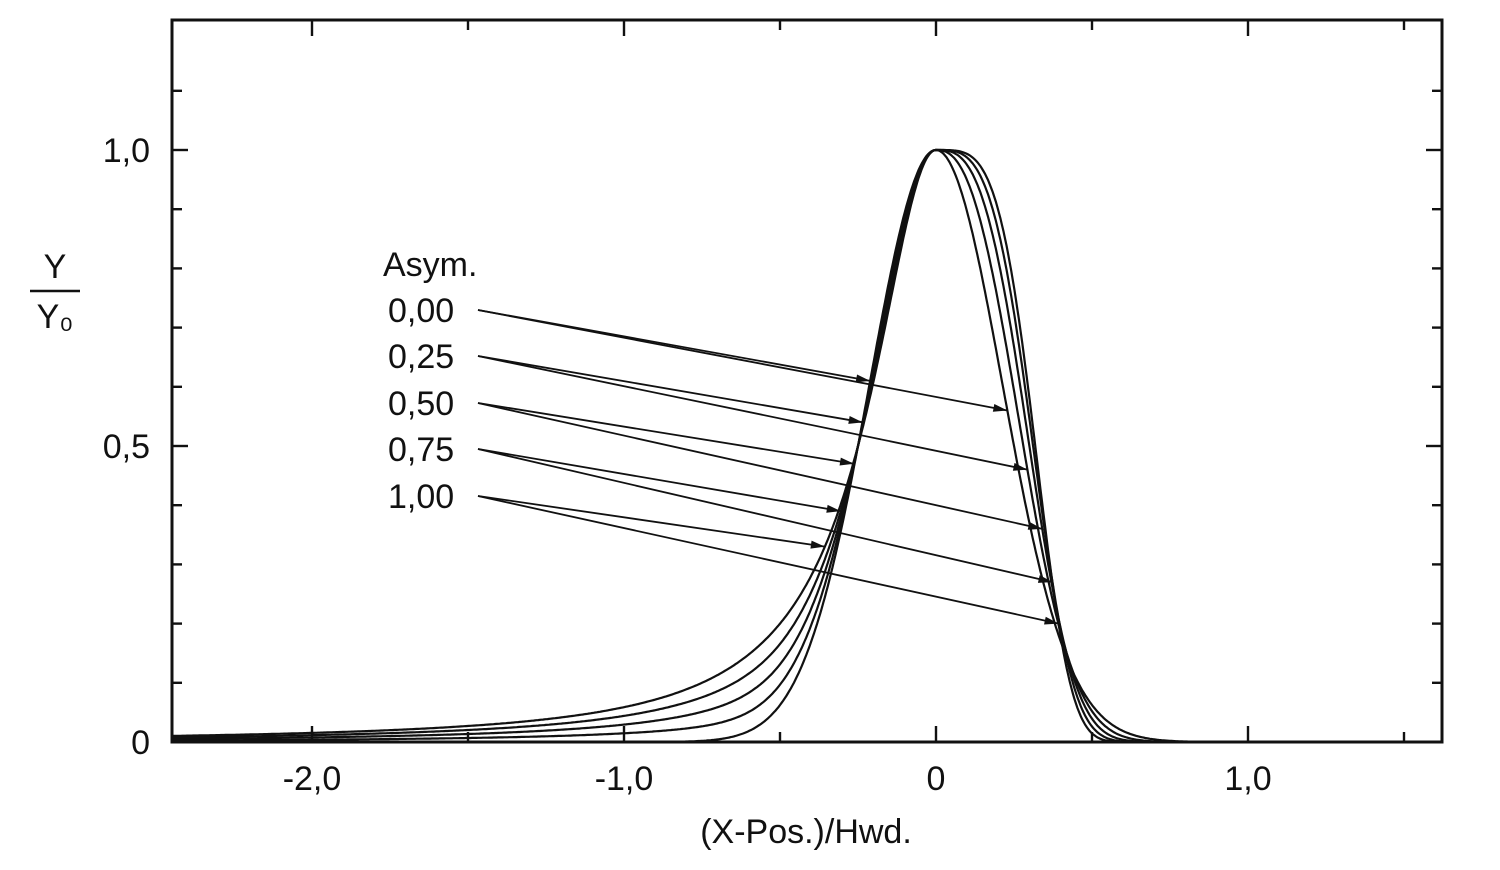  What do you see at coordinates (624, 779) in the screenshot?
I see `x-tick-label: -1,0` at bounding box center [624, 779].